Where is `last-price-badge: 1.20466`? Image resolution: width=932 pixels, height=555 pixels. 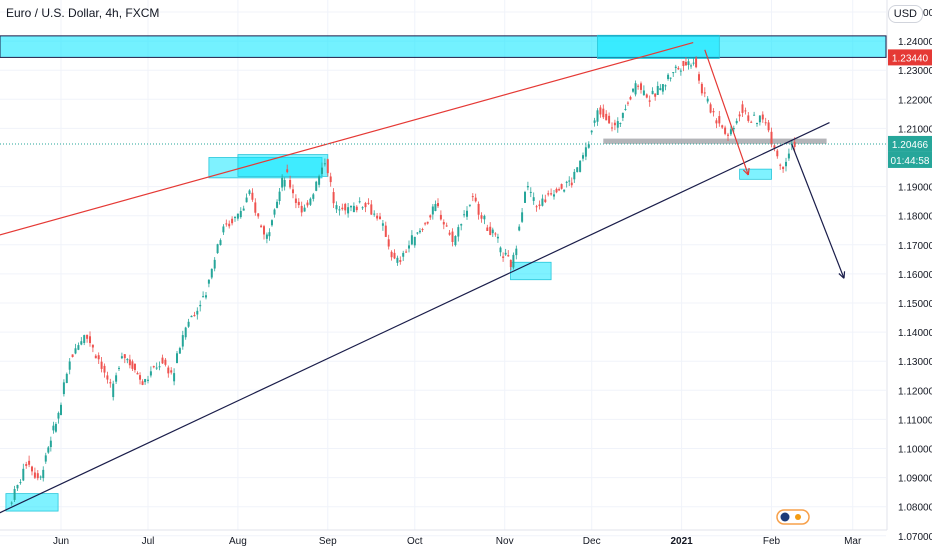
last-price-badge: 1.20466 is located at coordinates (910, 145).